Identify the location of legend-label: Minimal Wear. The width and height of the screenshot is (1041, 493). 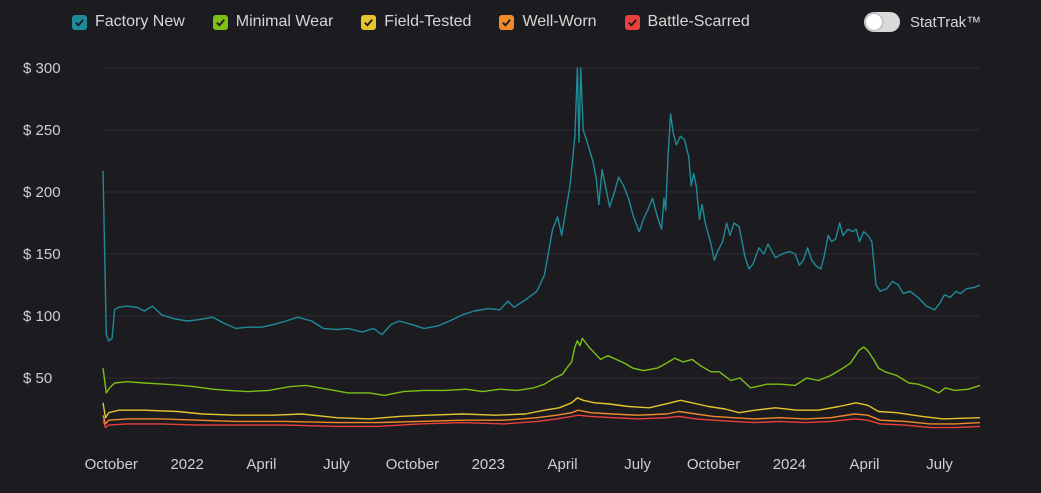
(284, 21).